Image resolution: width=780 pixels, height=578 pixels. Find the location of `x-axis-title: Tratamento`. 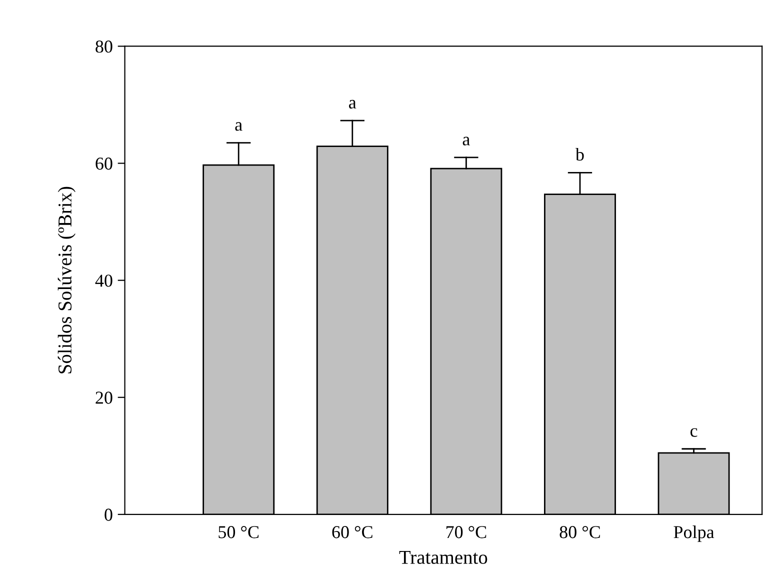

x-axis-title: Tratamento is located at coordinates (443, 557).